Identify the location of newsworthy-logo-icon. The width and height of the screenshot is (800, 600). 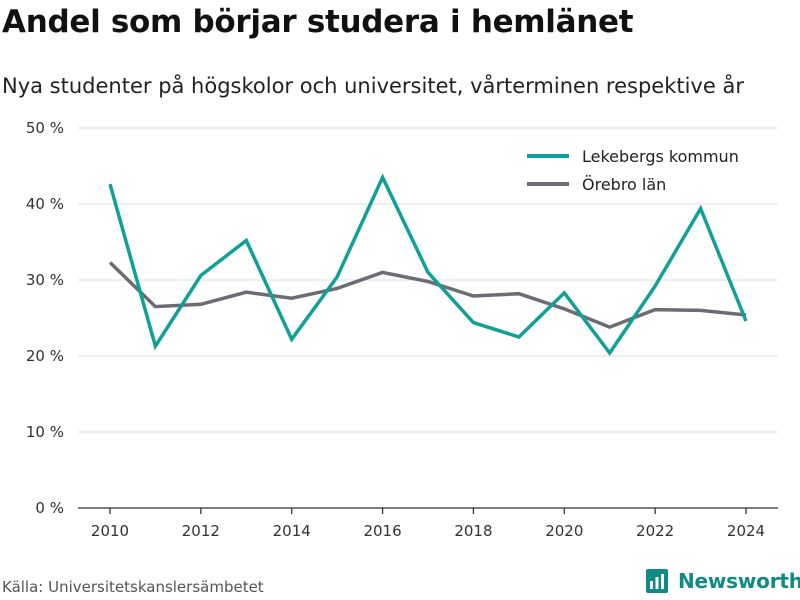
(657, 581).